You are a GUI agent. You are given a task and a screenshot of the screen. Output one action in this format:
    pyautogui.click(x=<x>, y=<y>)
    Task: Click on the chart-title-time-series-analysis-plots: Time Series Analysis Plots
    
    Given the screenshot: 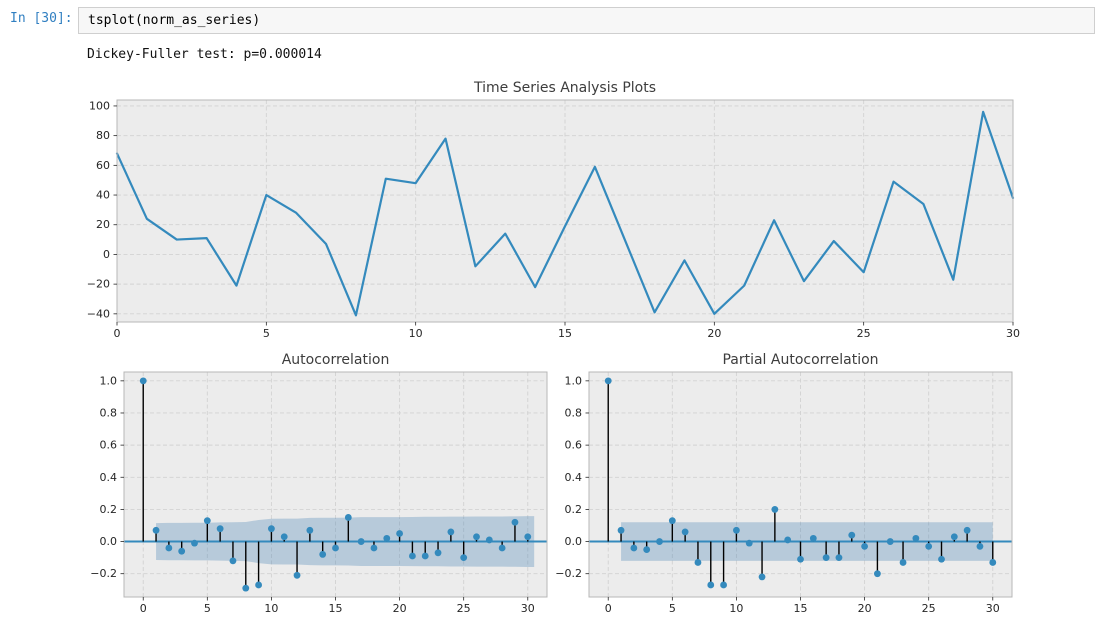 What is the action you would take?
    pyautogui.click(x=564, y=88)
    